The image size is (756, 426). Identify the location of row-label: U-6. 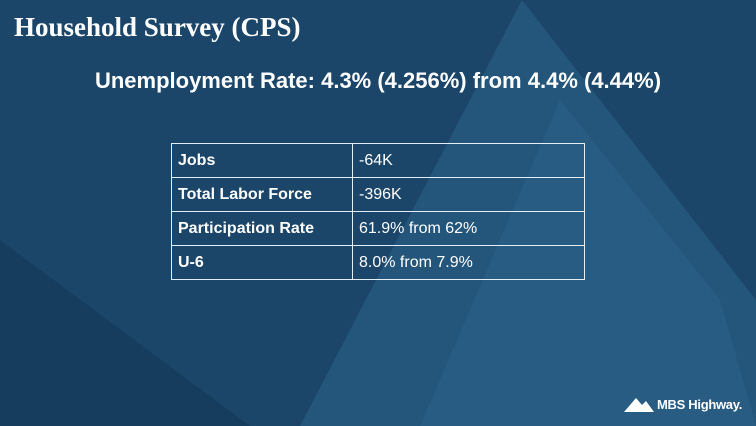
(262, 262).